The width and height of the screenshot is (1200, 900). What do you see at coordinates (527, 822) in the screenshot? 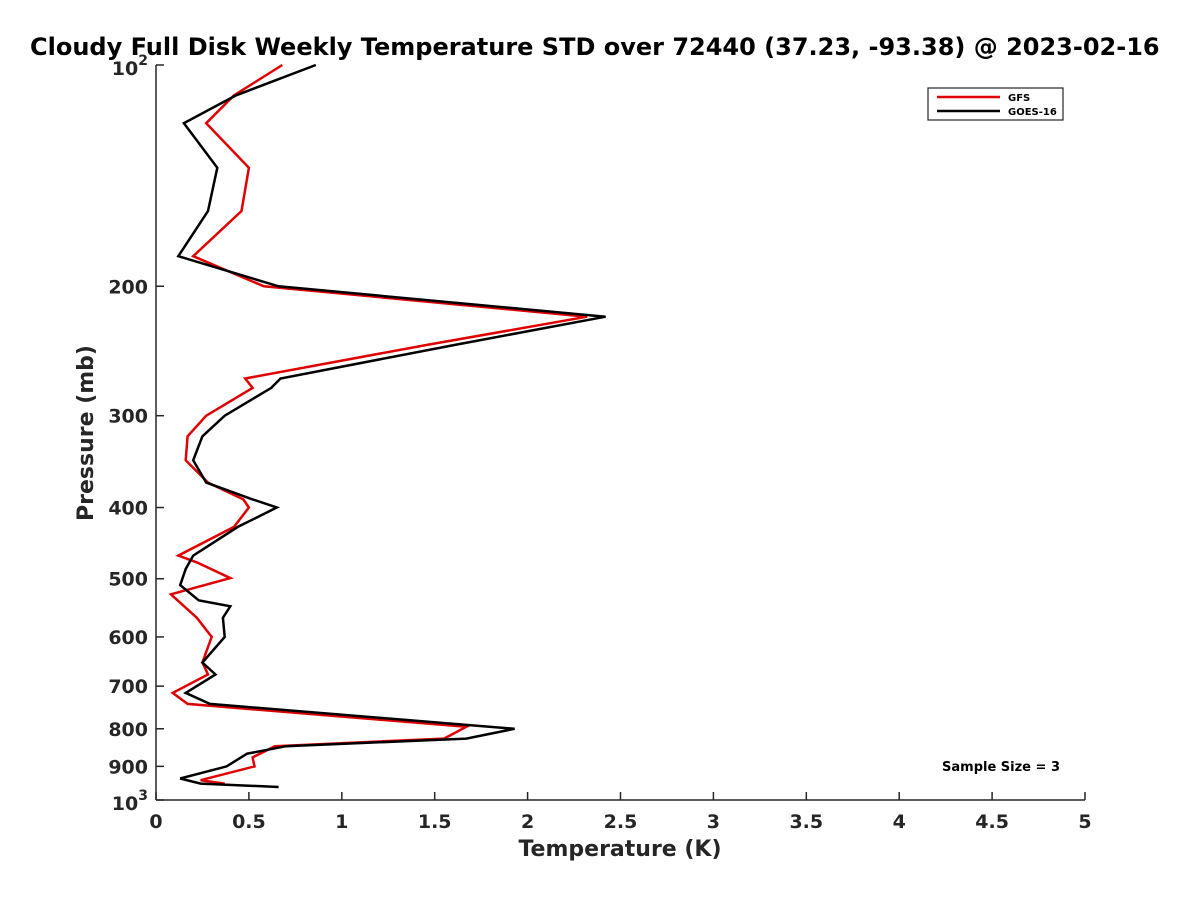
I see `x-tick-label: 2` at bounding box center [527, 822].